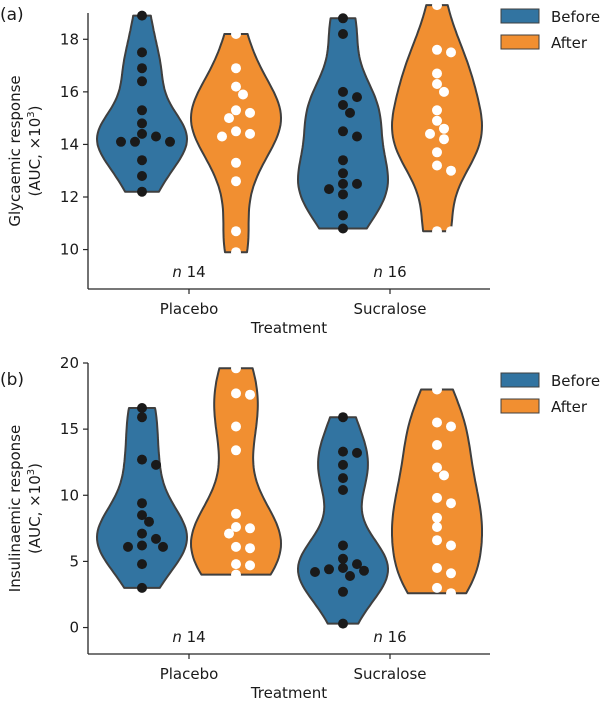 This screenshot has height=705, width=611. What do you see at coordinates (69, 363) in the screenshot?
I see `y-tick-label: 20` at bounding box center [69, 363].